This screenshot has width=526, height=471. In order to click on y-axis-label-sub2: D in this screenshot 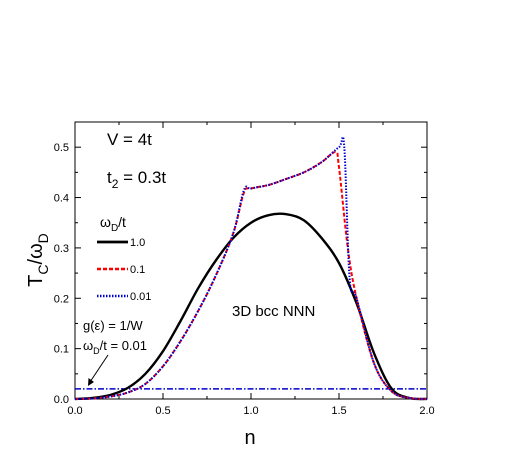, I will do `click(43, 238)`.